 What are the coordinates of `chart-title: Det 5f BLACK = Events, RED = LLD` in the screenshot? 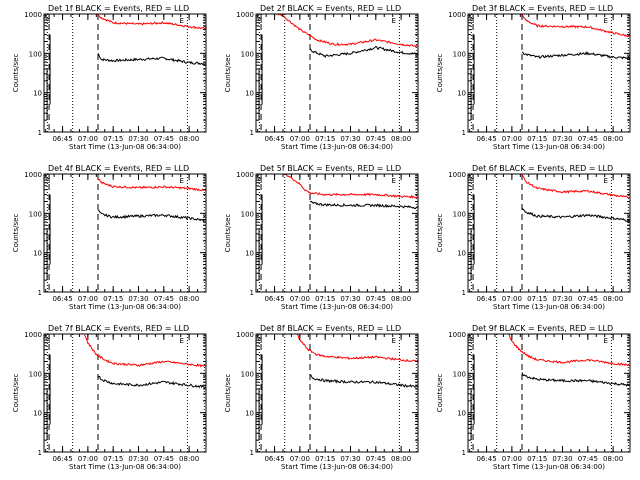 It's located at (330, 168).